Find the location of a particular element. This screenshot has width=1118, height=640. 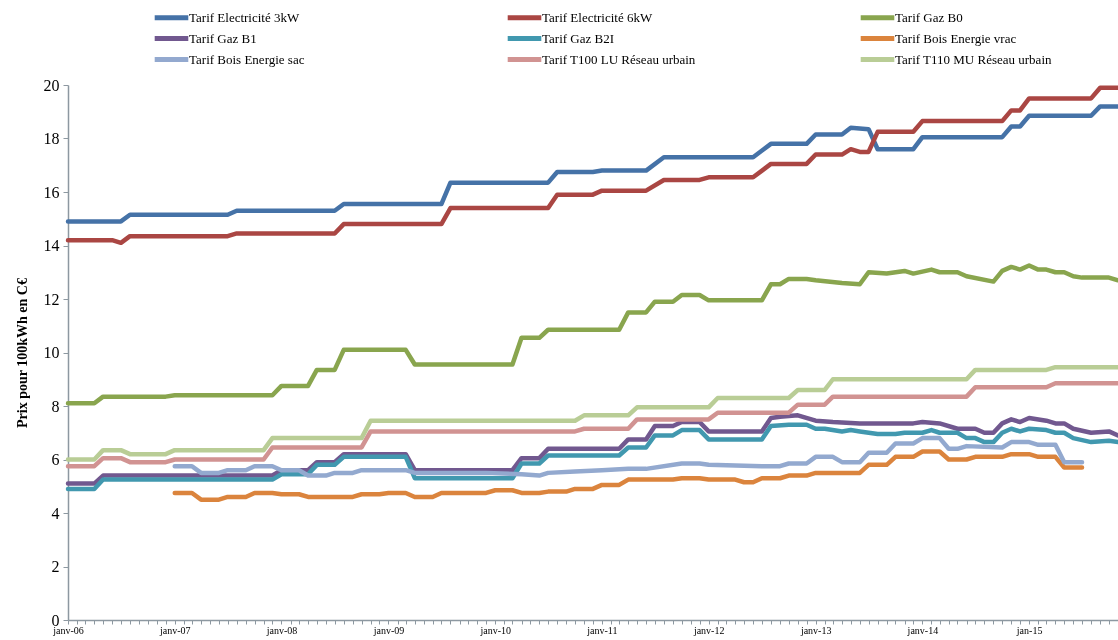

legend-label: Tarif Gaz B2I is located at coordinates (578, 38).